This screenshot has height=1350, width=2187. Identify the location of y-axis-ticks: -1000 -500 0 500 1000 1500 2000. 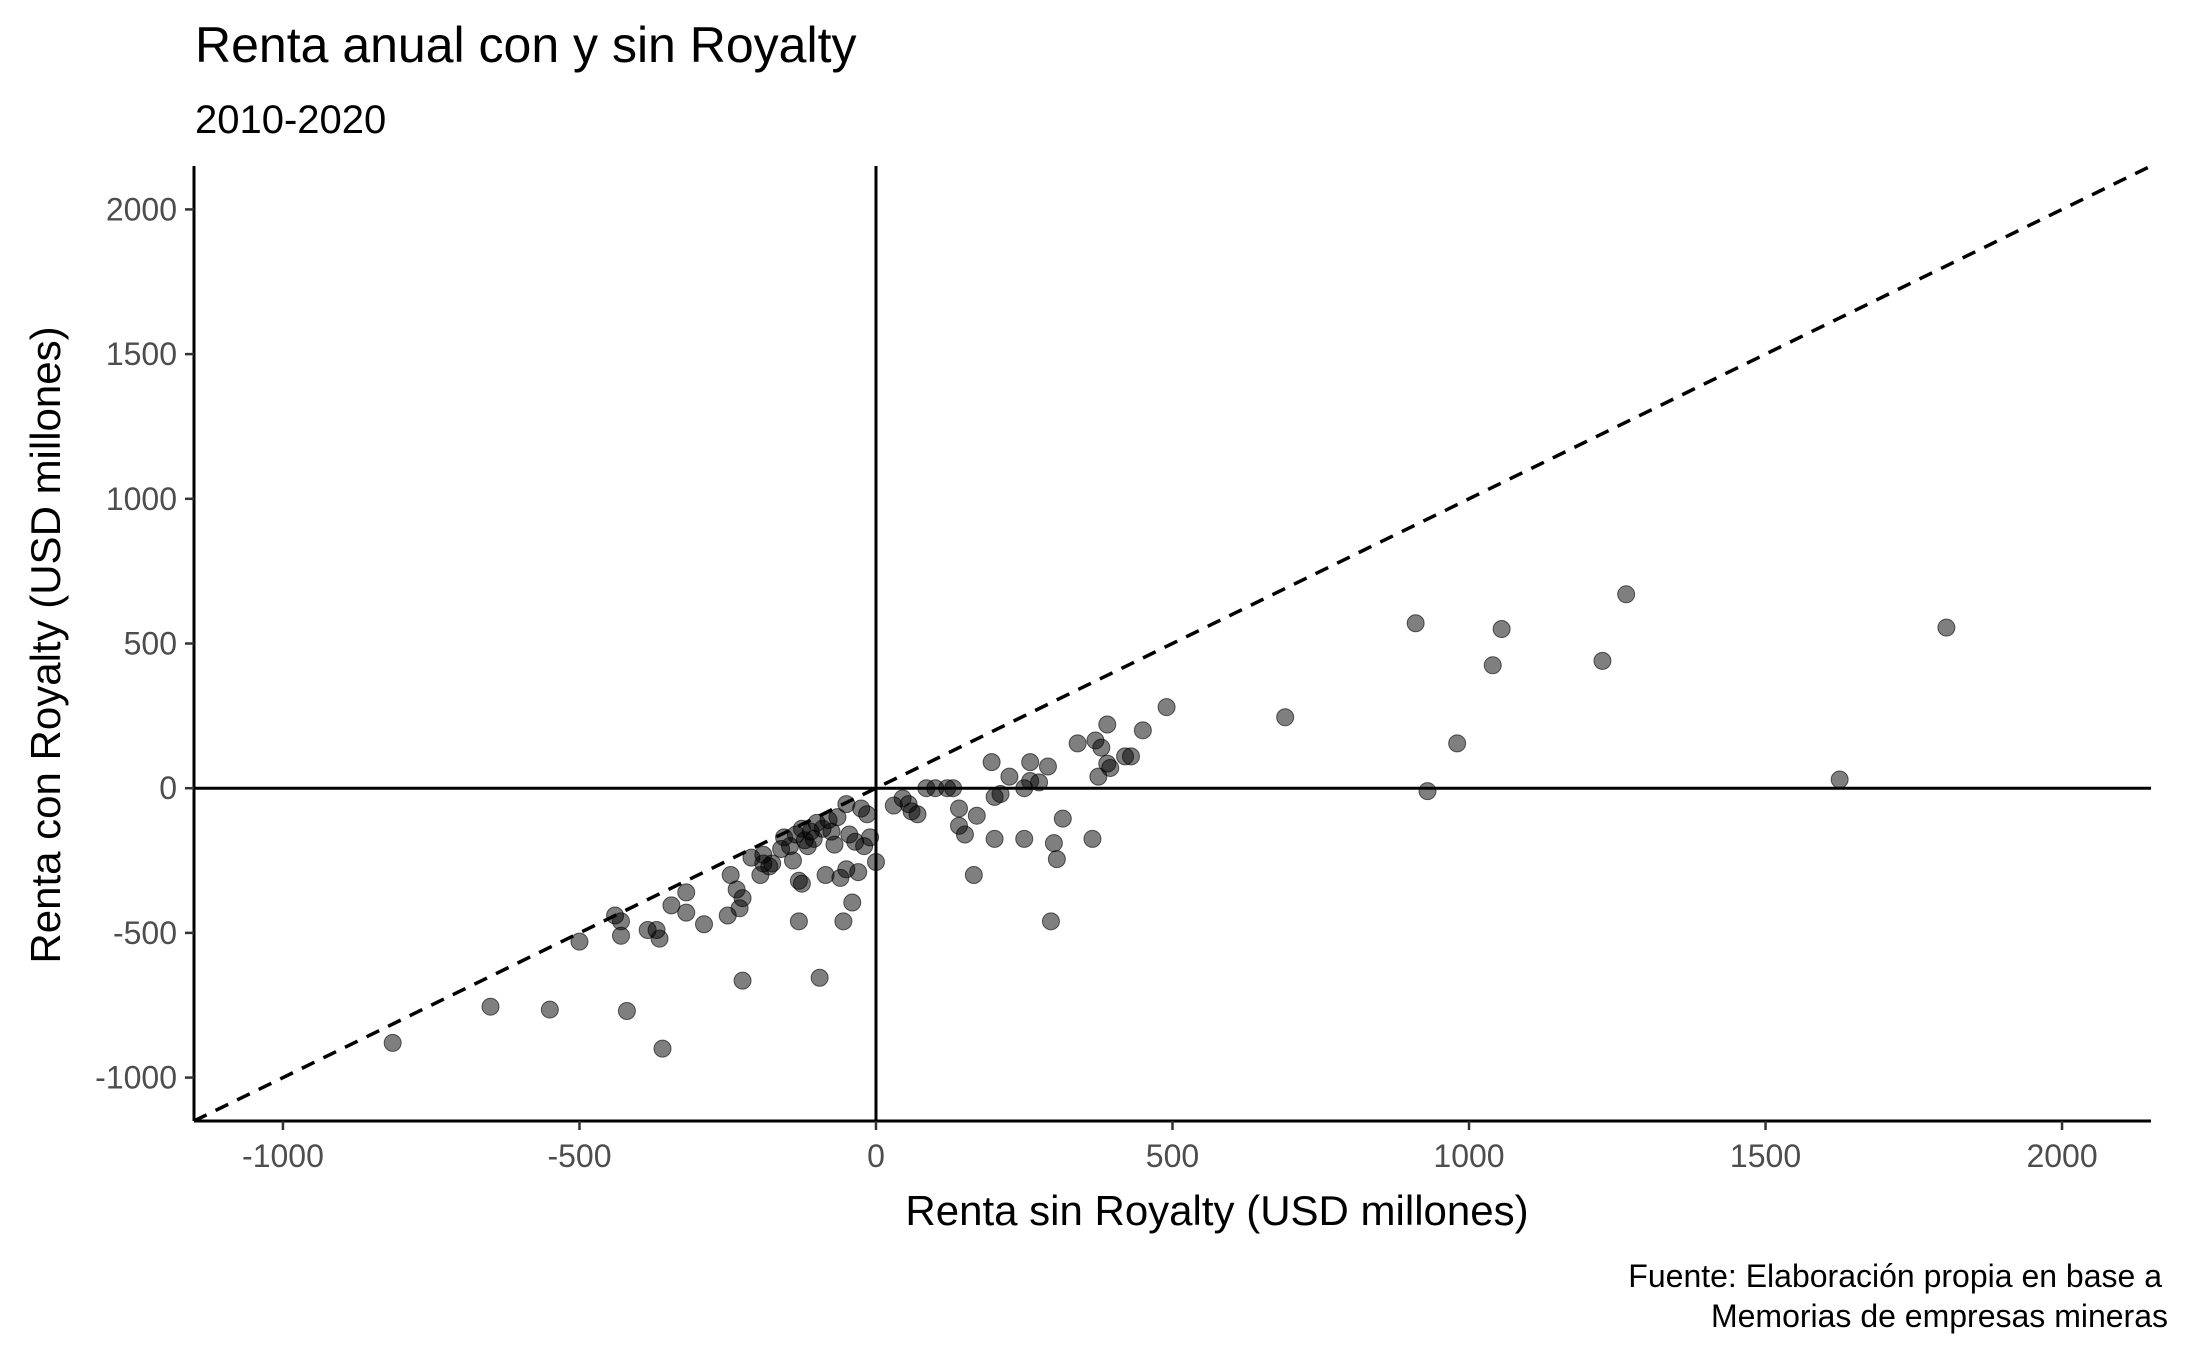
(144, 643).